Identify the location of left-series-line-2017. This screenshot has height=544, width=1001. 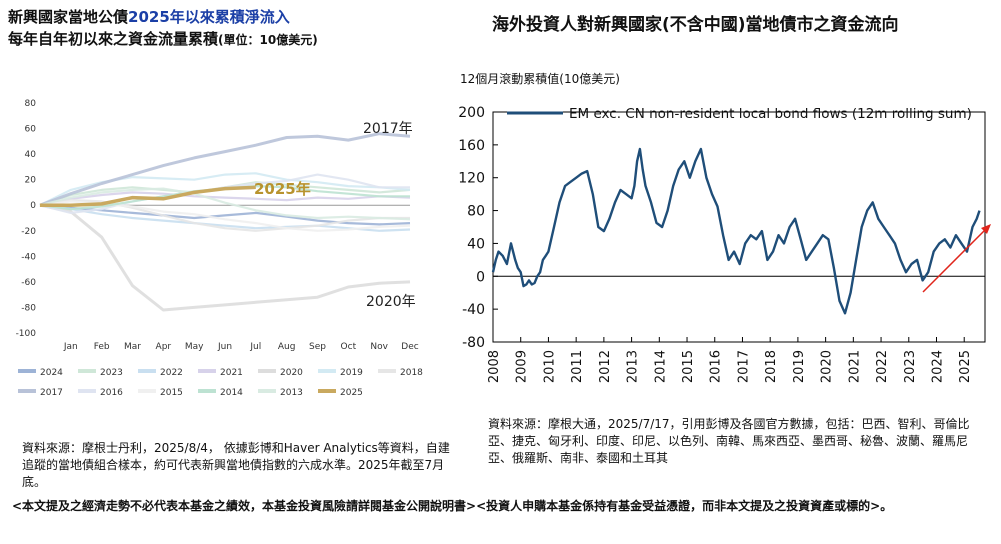
(225, 169).